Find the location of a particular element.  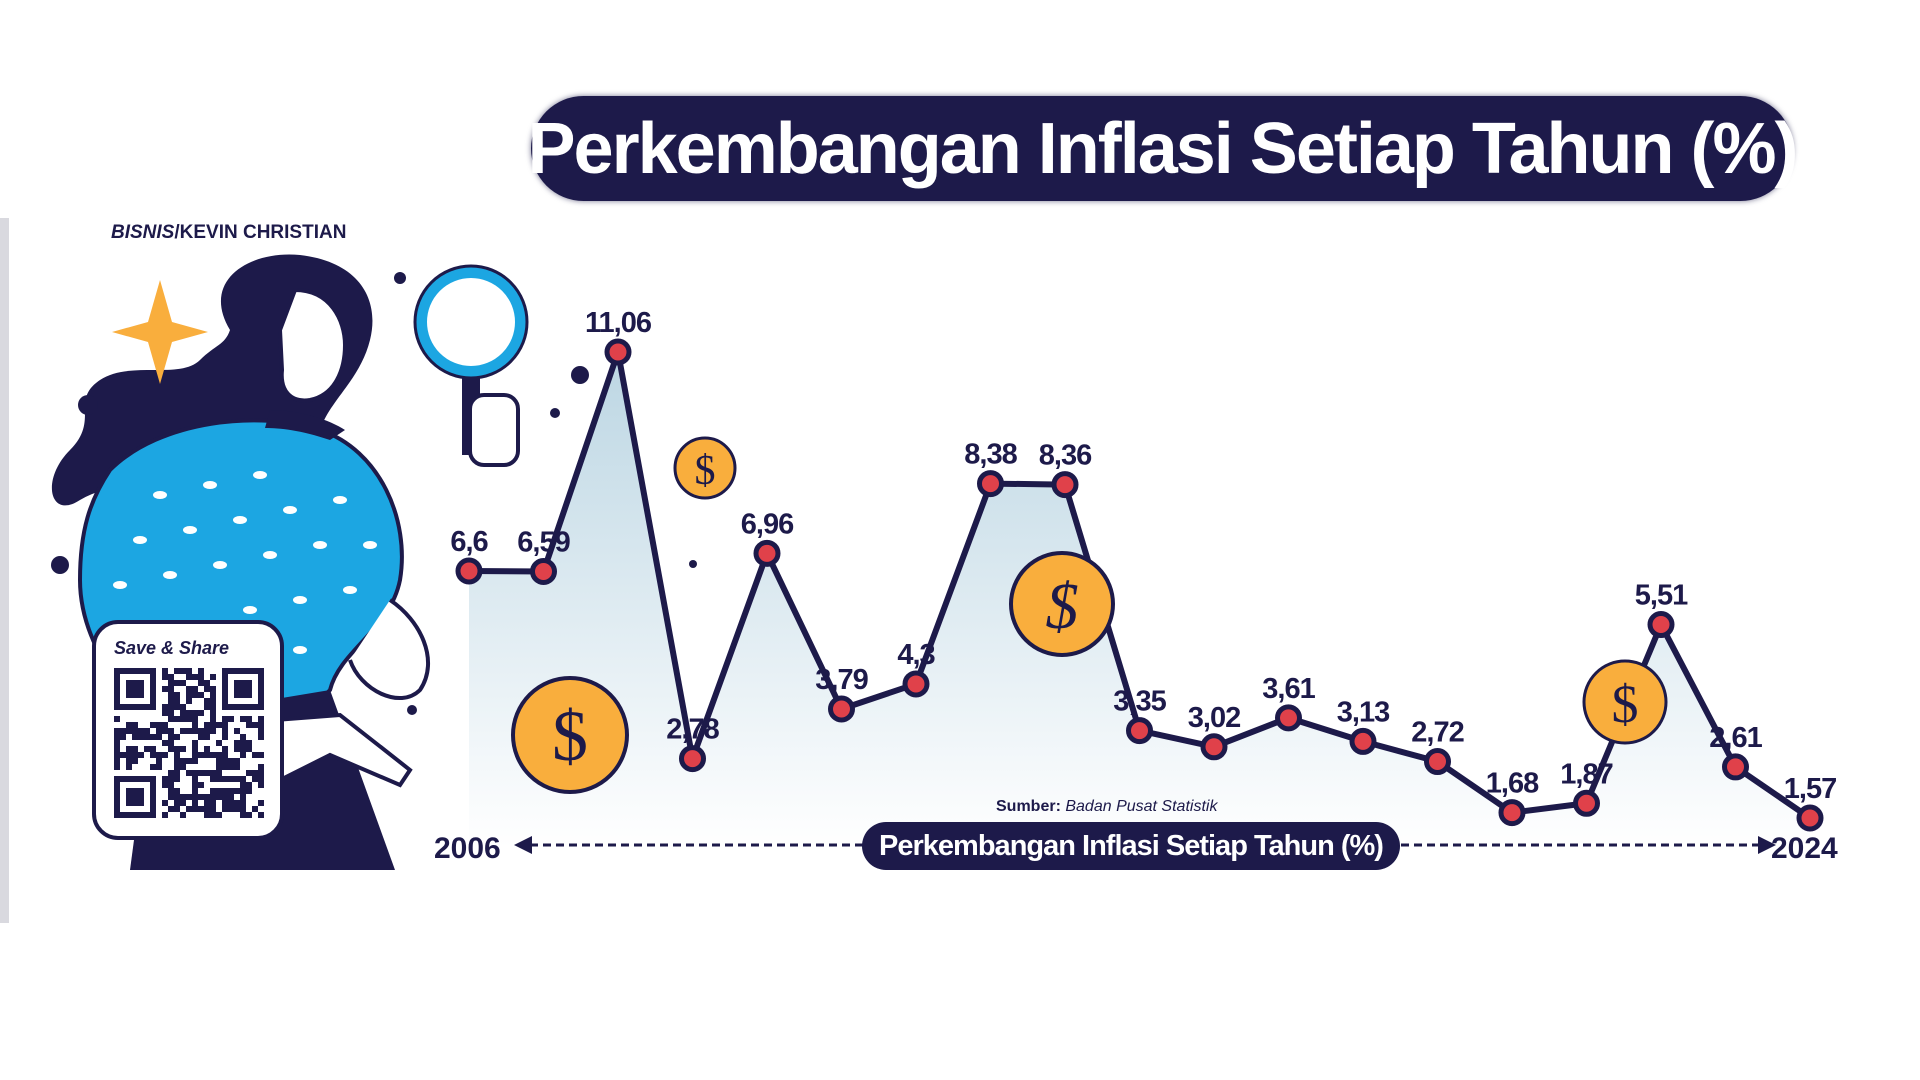

data-point-2009 is located at coordinates (692, 759).